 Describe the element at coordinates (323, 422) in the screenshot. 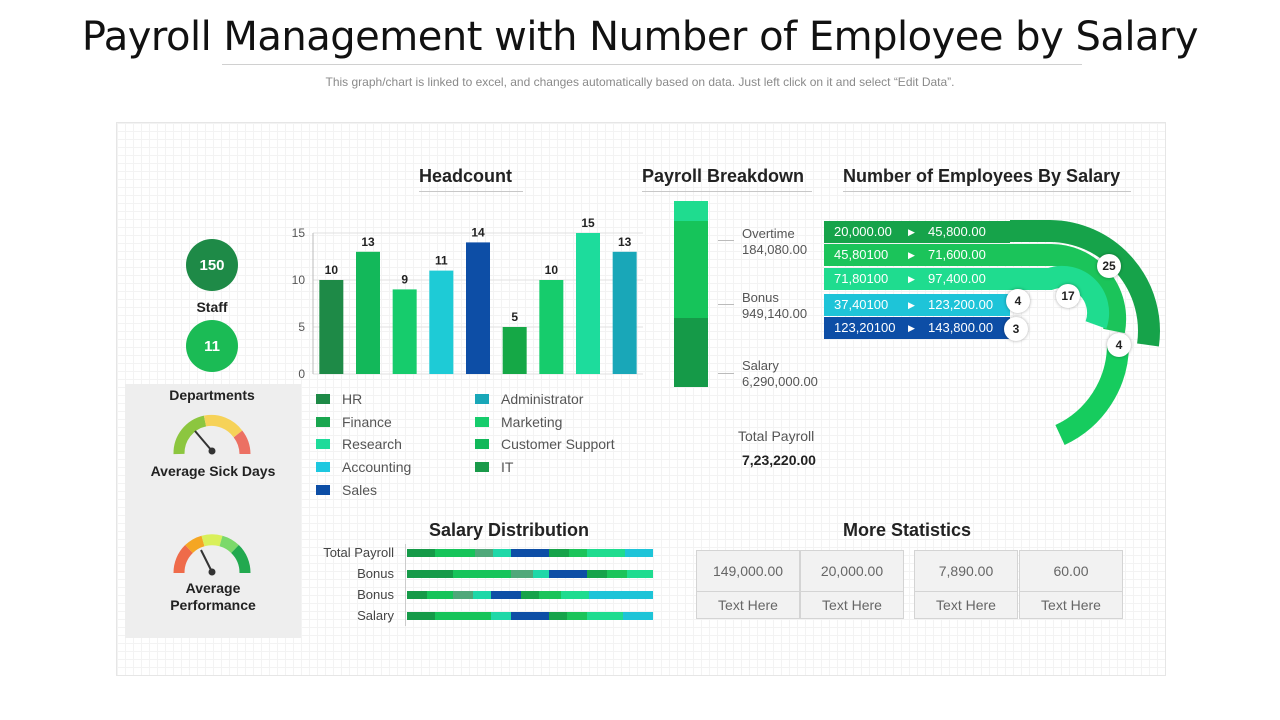

I see `legend-swatch-finance` at that location.